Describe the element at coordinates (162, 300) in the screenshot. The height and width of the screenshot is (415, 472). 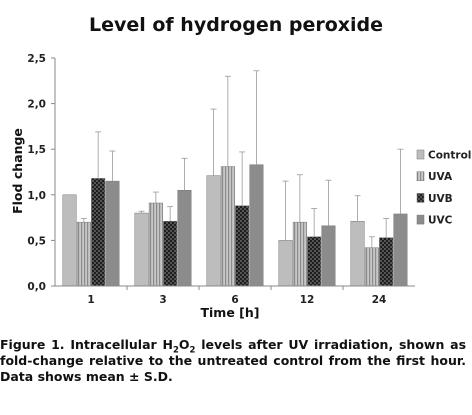
I see `x-tick-label: 3` at that location.